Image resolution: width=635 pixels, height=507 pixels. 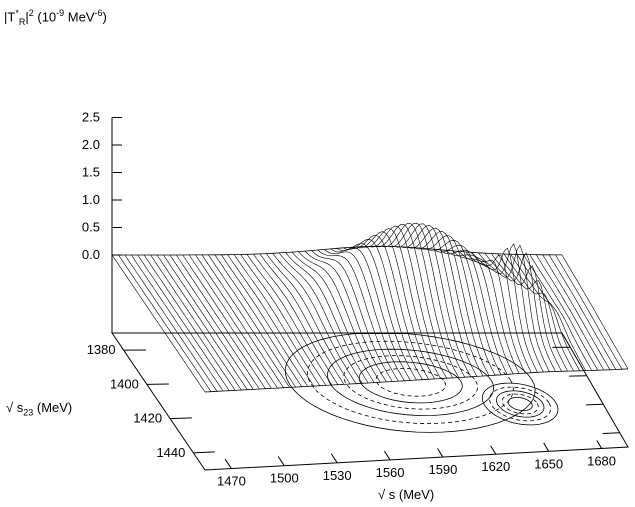 What do you see at coordinates (39, 409) in the screenshot?
I see `y-axis-title: √ s23 (MeV)` at bounding box center [39, 409].